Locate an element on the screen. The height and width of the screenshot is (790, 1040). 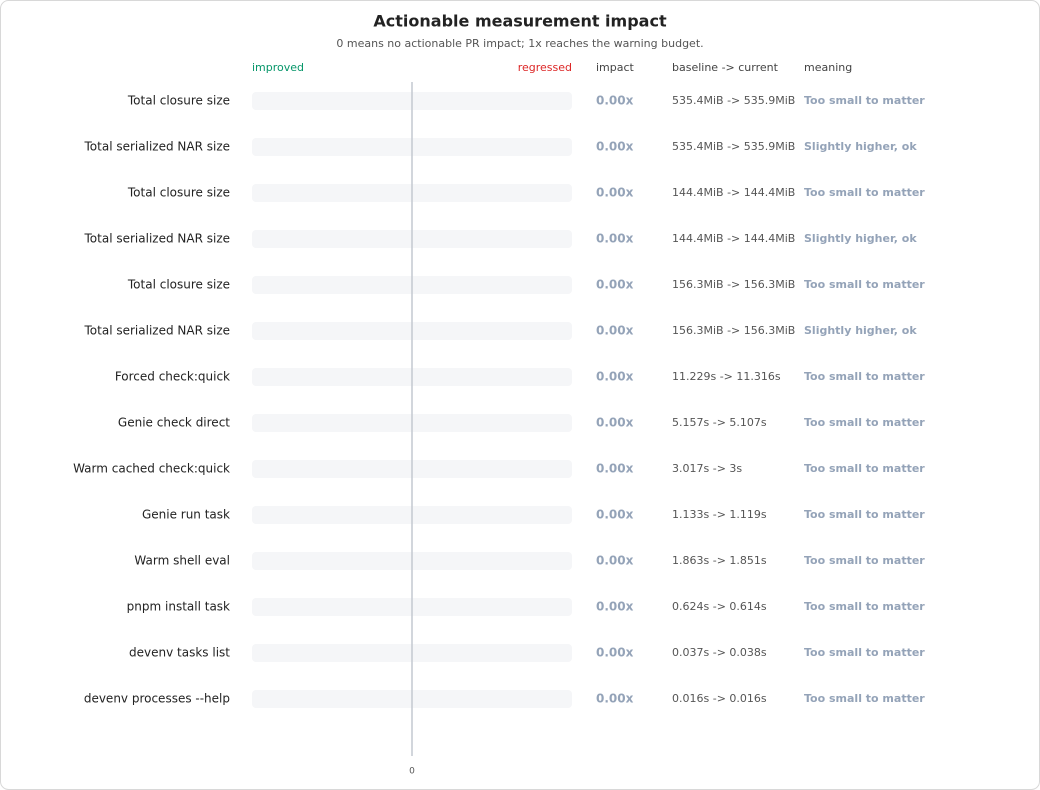
baseline-current: 5.157s -> 5.107s is located at coordinates (719, 422).